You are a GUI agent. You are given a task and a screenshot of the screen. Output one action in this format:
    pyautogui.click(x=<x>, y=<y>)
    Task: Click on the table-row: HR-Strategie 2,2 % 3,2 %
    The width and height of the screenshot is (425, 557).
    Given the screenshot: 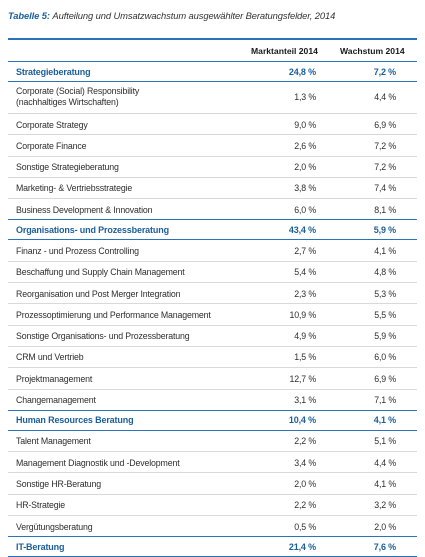 What is the action you would take?
    pyautogui.click(x=212, y=506)
    